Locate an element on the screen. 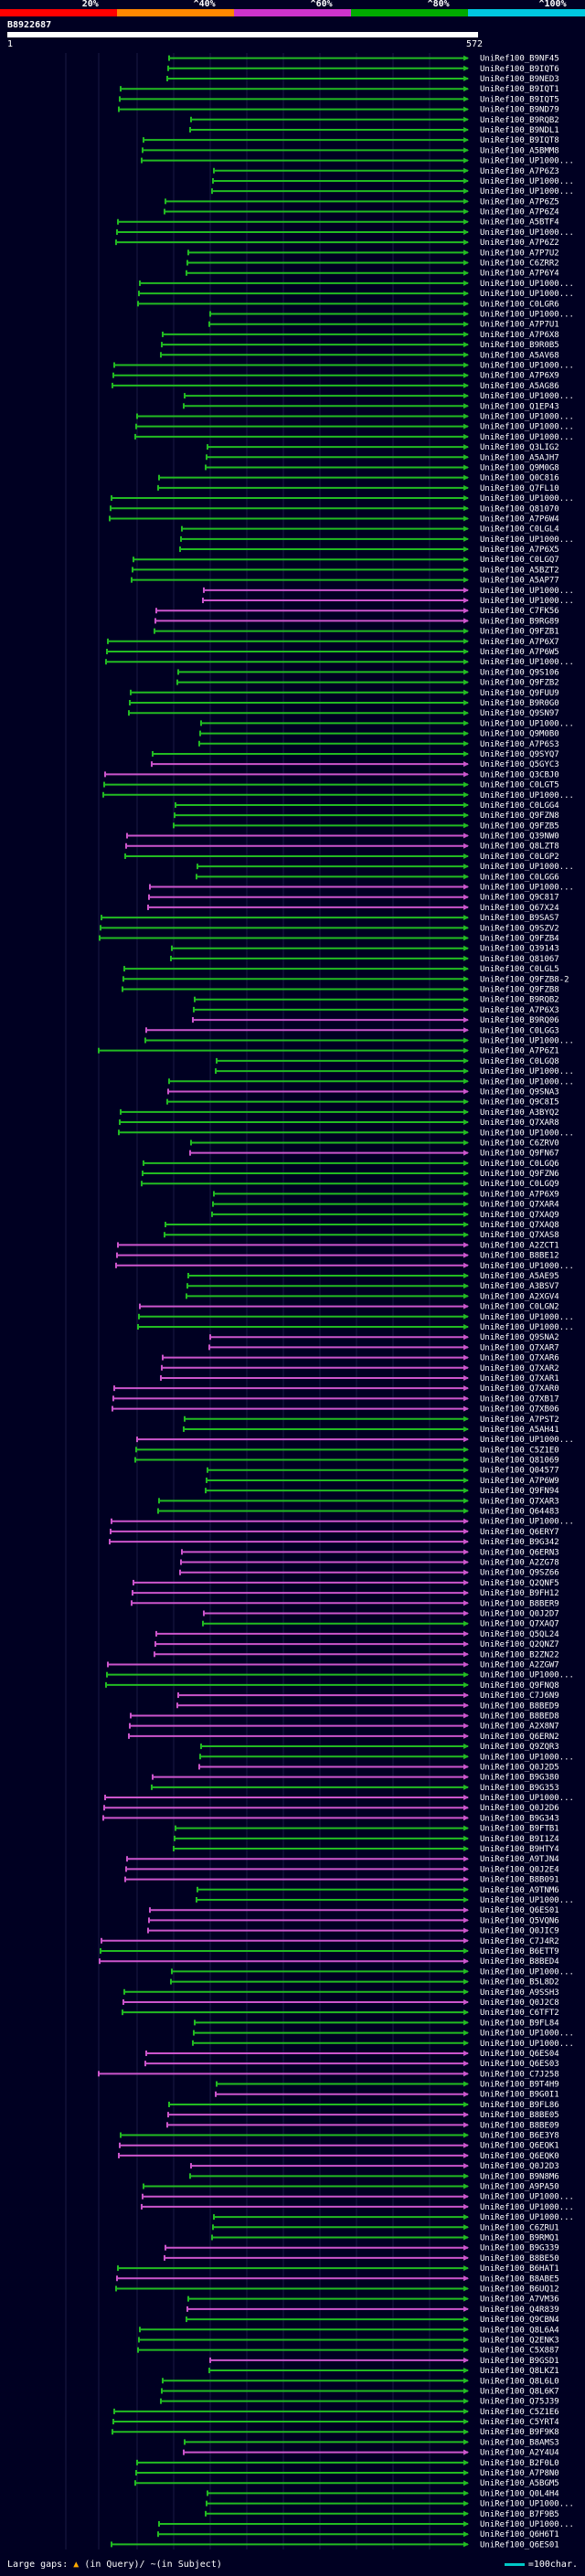 This screenshot has height=2576, width=585. hit-row: UniRef100_B9GSD1 is located at coordinates (384, 2361).